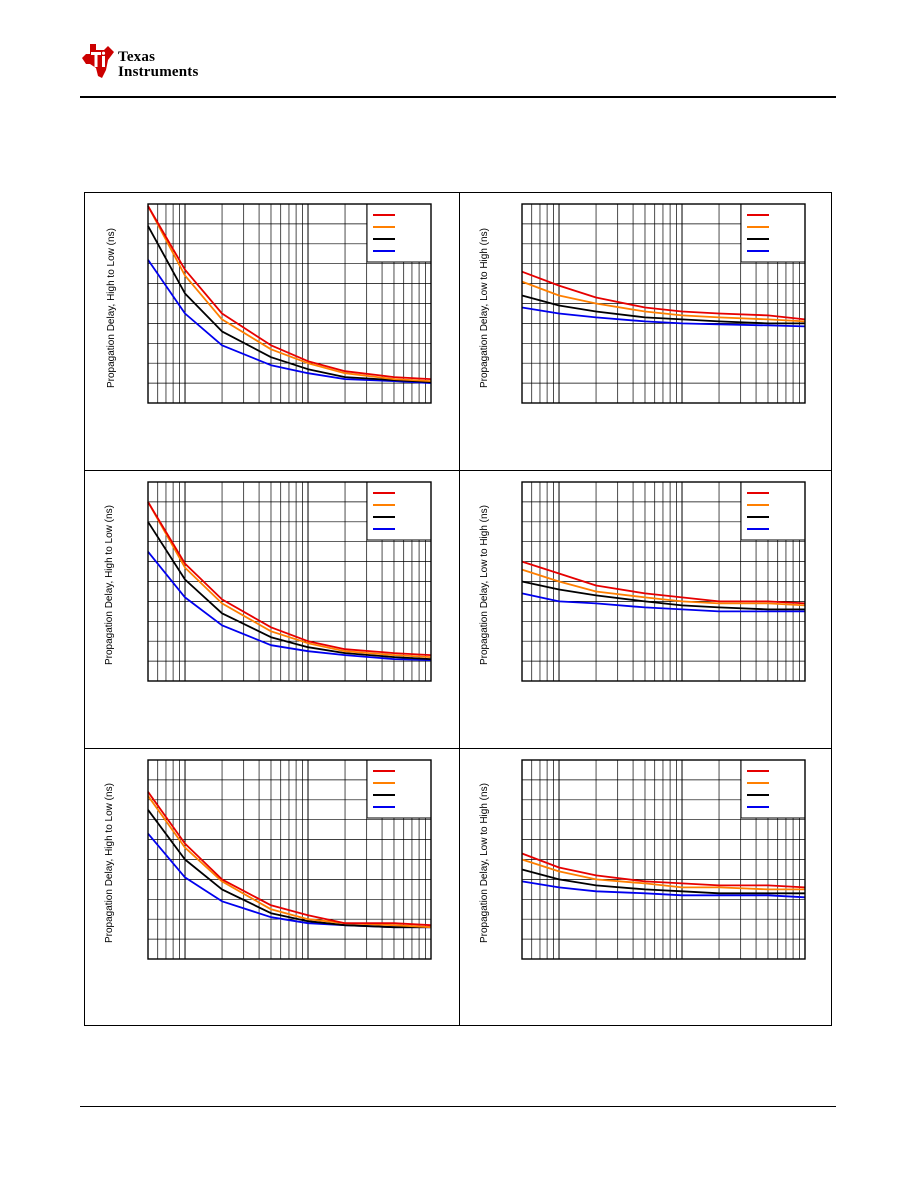 Image resolution: width=918 pixels, height=1188 pixels. I want to click on grid-column-divider, so click(459, 609).